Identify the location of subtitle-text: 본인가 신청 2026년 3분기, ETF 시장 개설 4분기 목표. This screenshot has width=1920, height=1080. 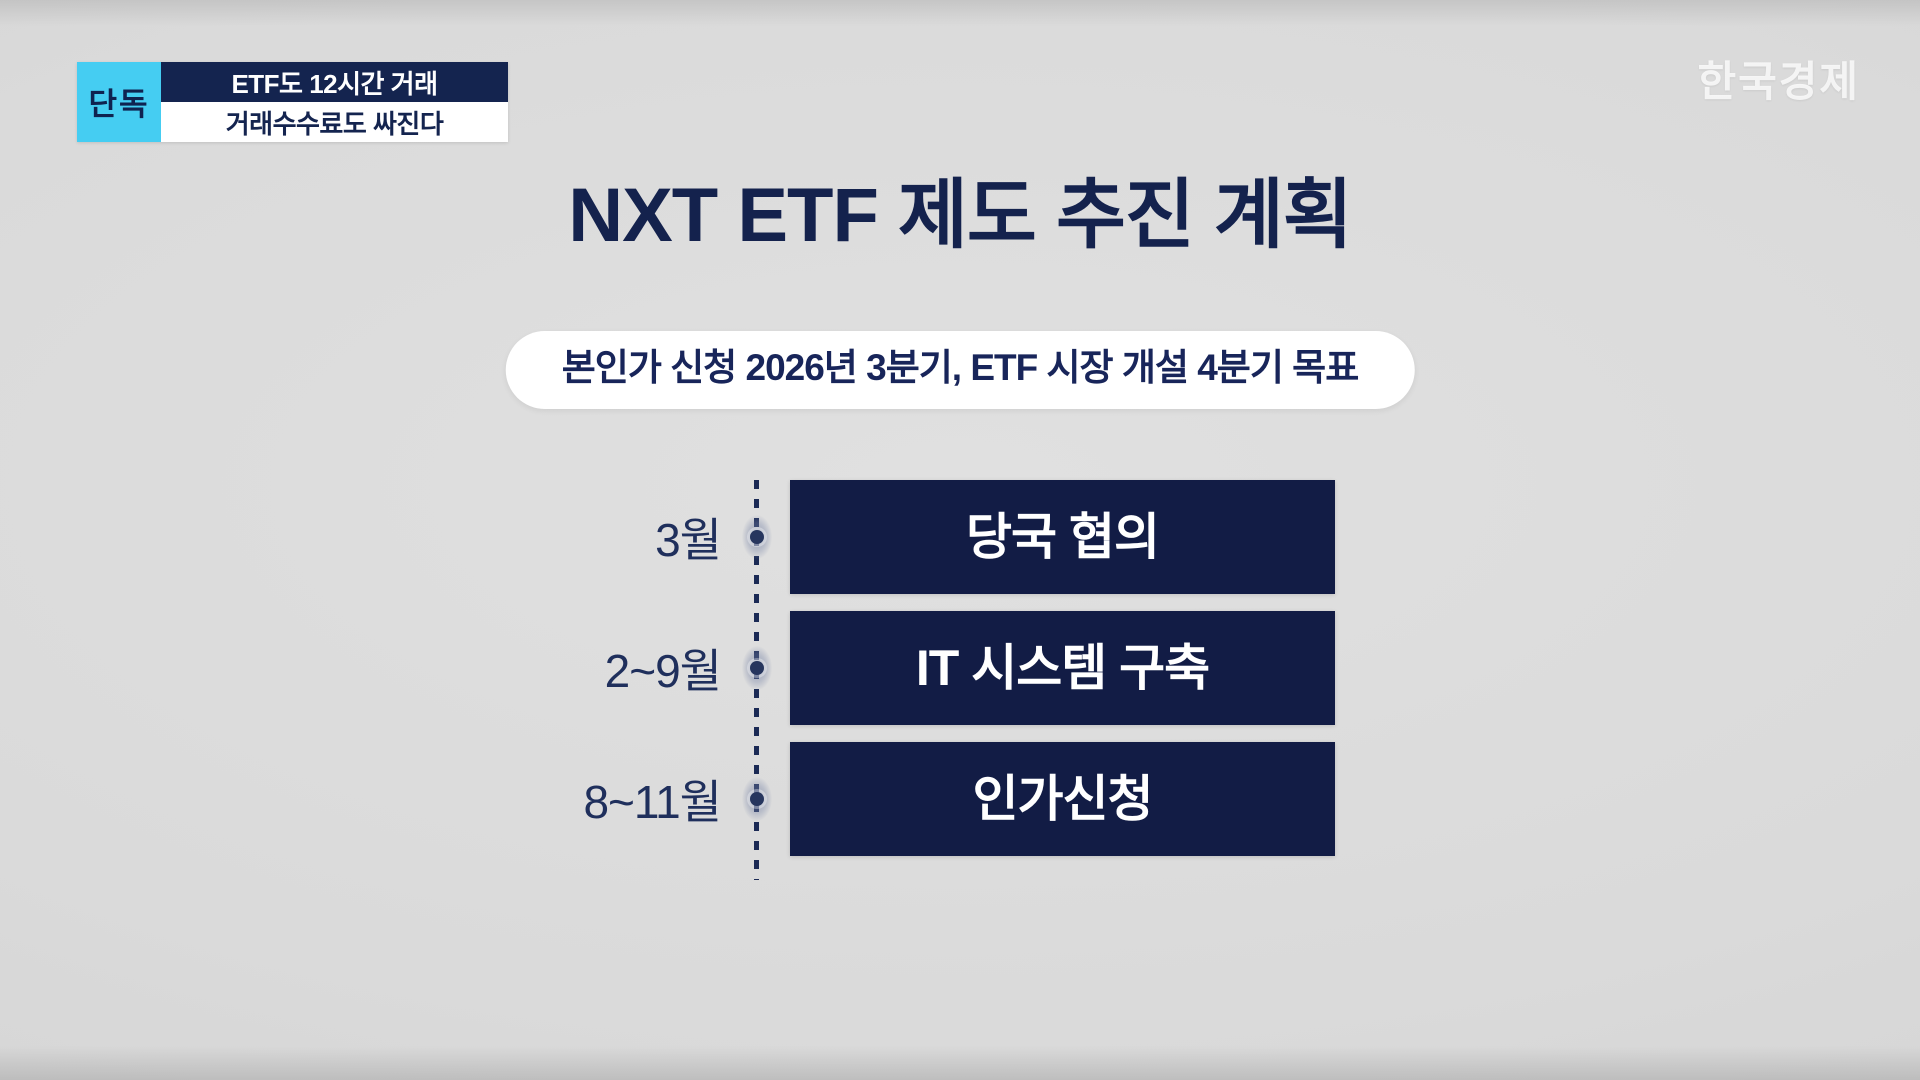
(960, 367).